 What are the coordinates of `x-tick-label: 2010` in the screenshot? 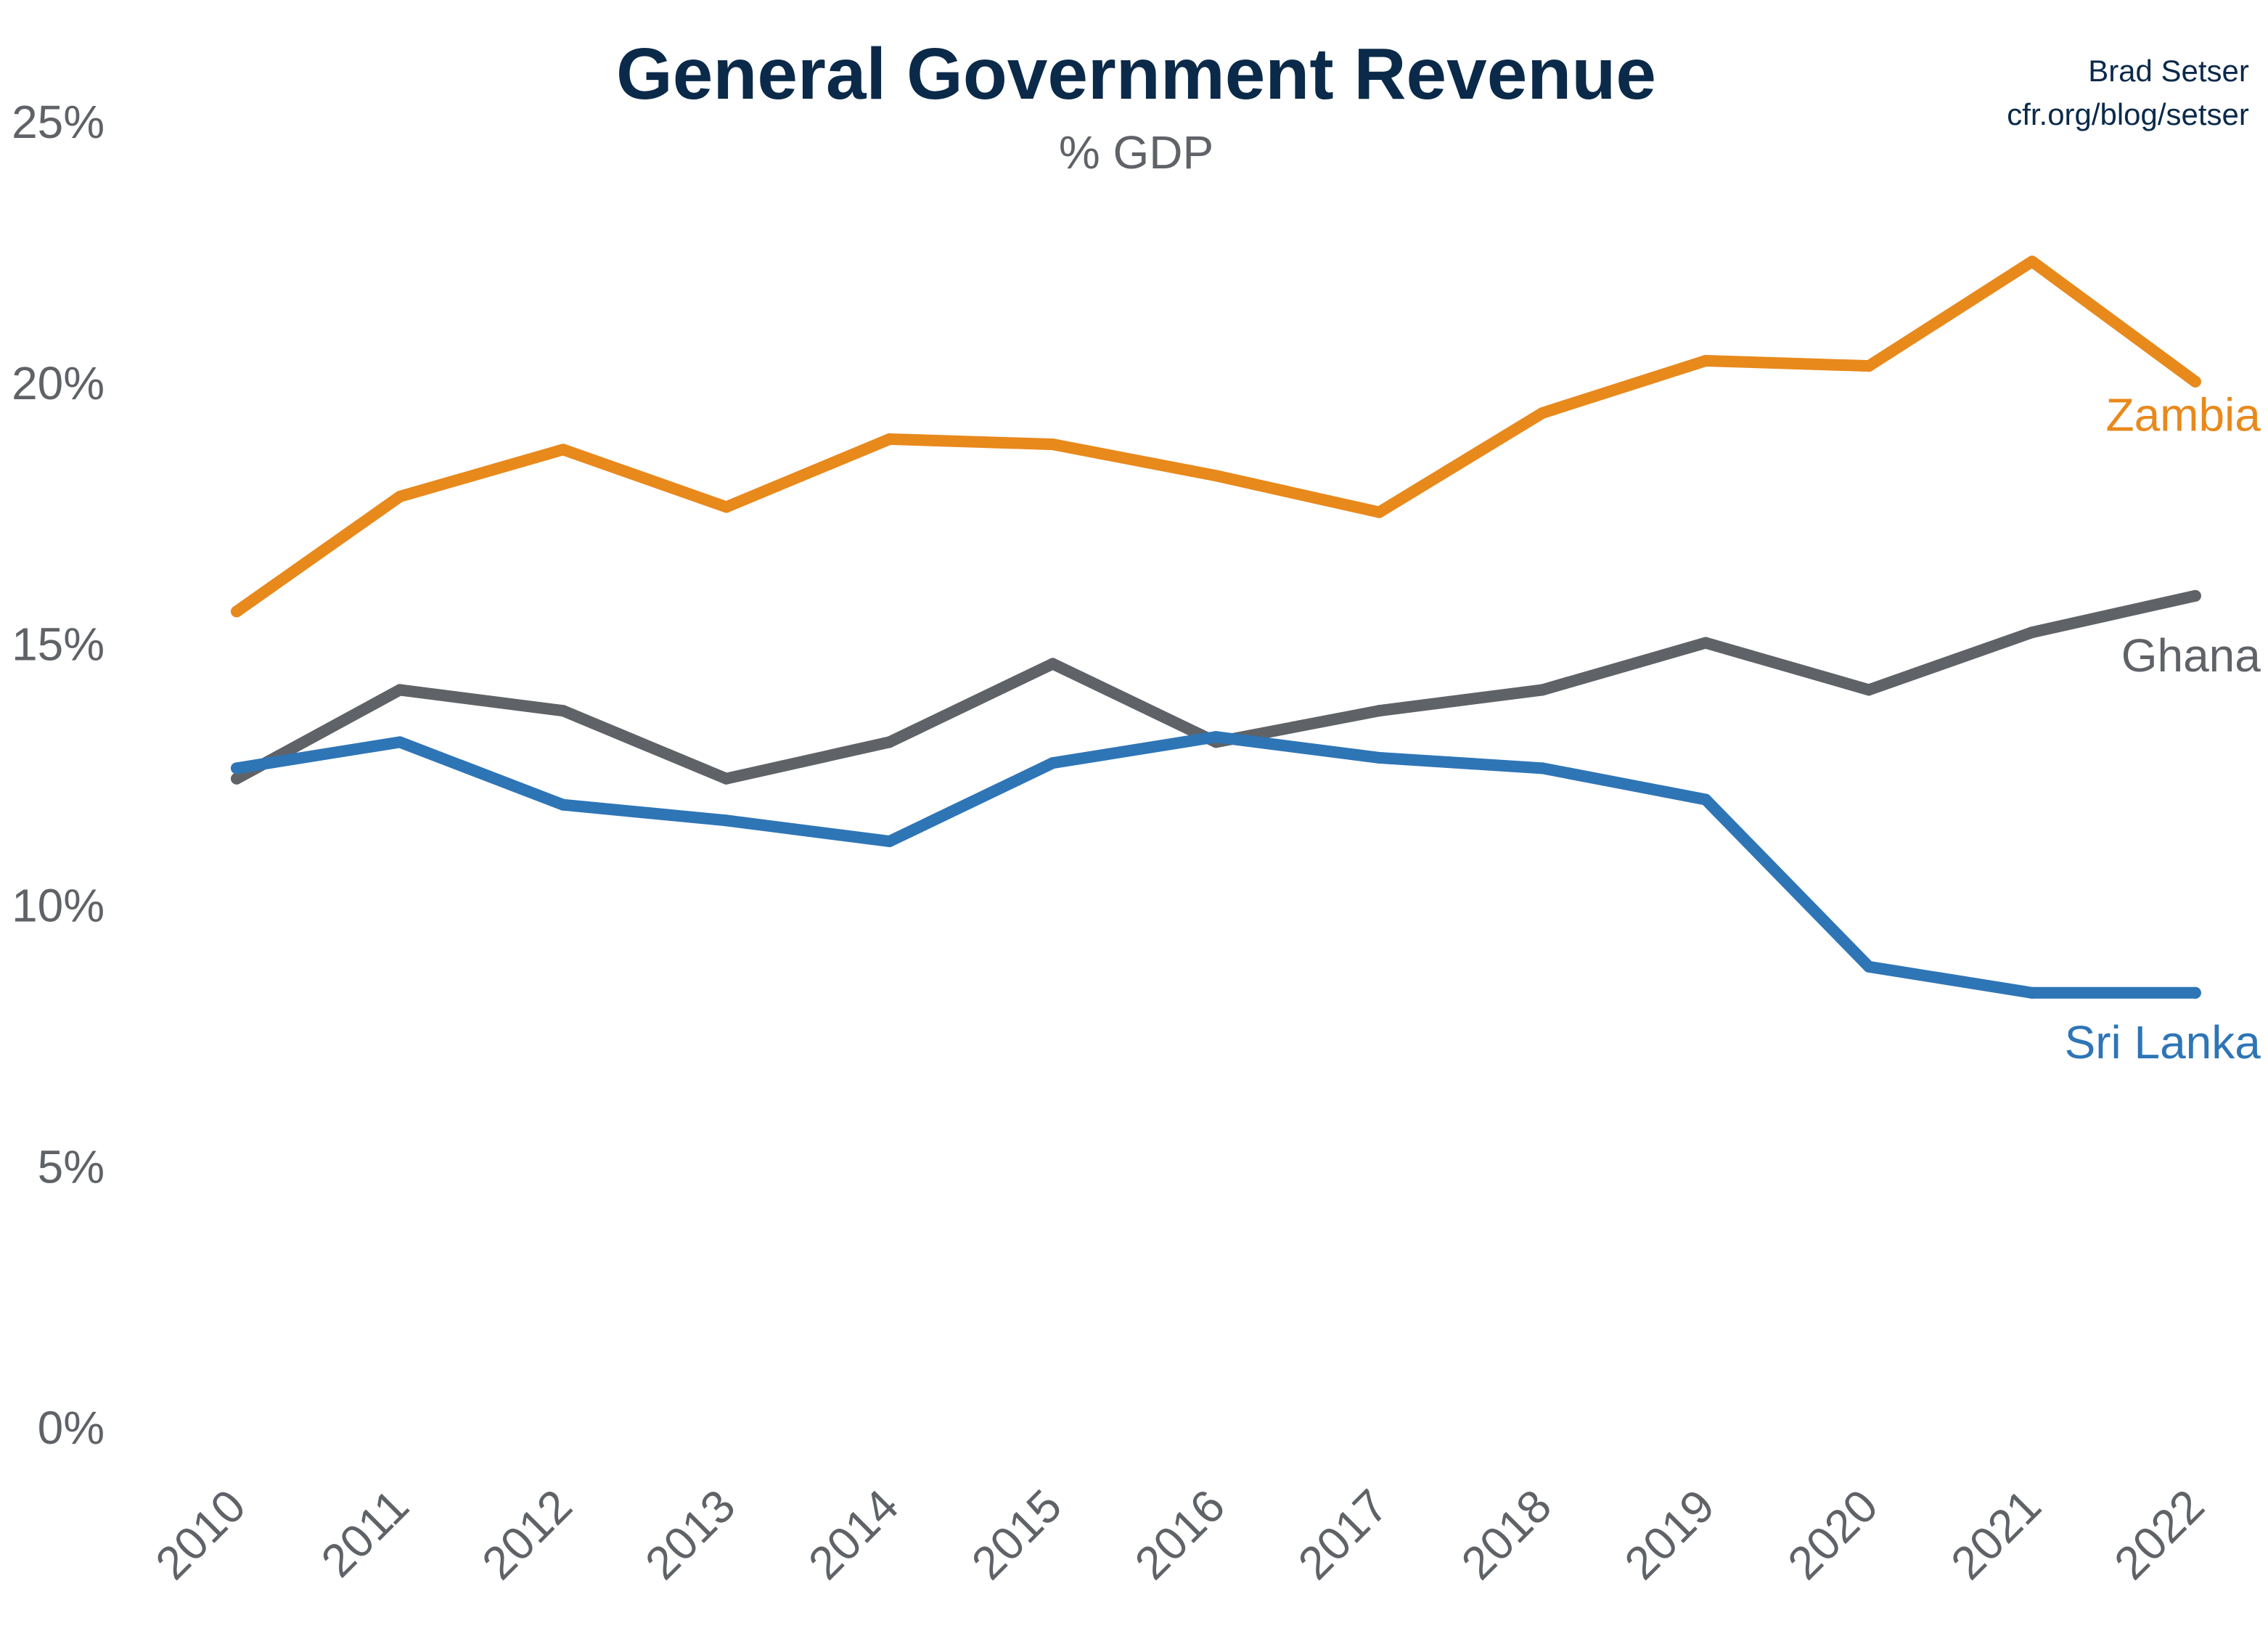 It's located at (200, 1534).